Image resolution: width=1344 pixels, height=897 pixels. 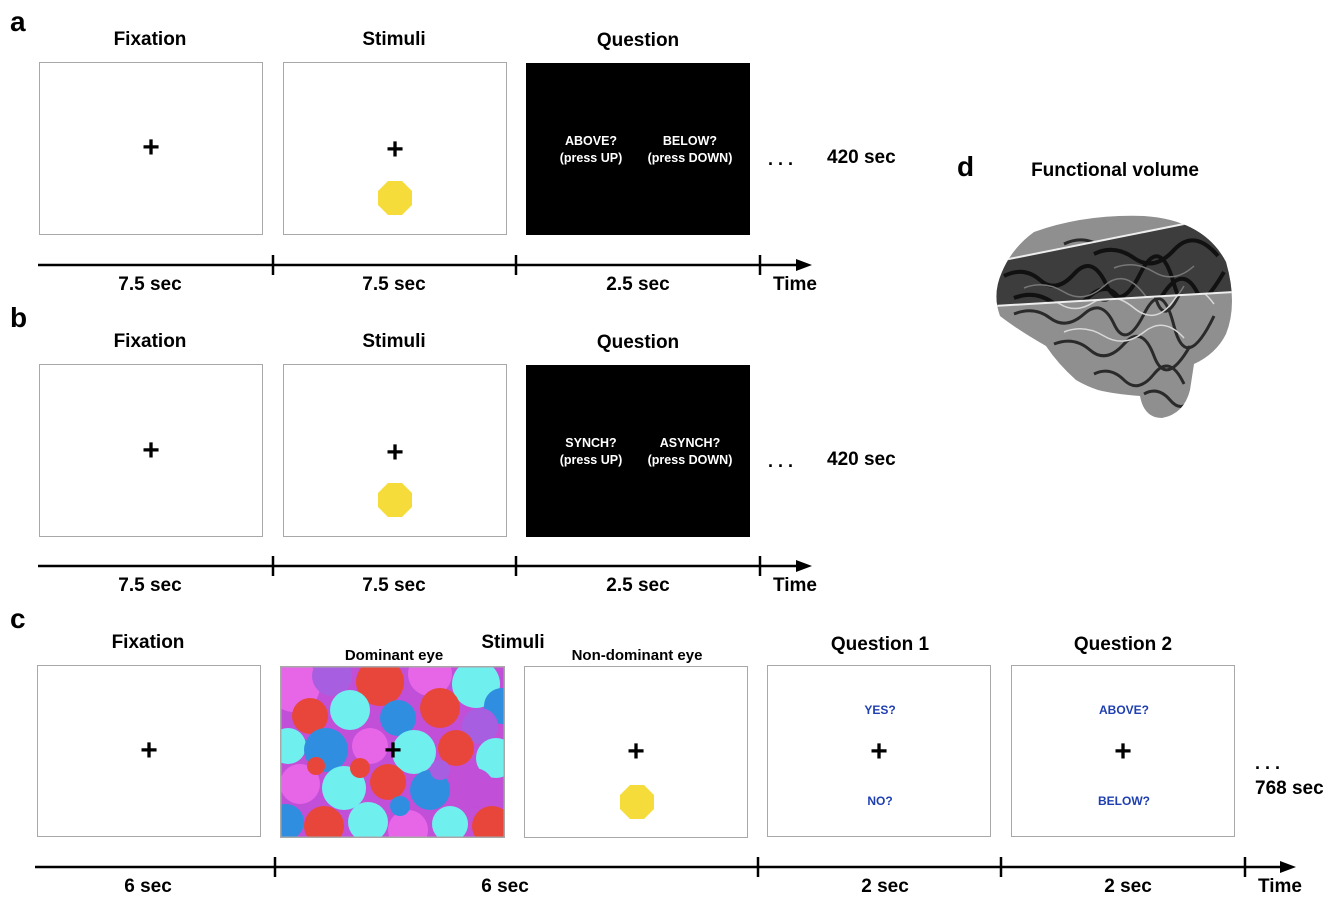 What do you see at coordinates (638, 451) in the screenshot?
I see `question-screen: SYNCH? (press UP) ASYNCH? (press DOWN)` at bounding box center [638, 451].